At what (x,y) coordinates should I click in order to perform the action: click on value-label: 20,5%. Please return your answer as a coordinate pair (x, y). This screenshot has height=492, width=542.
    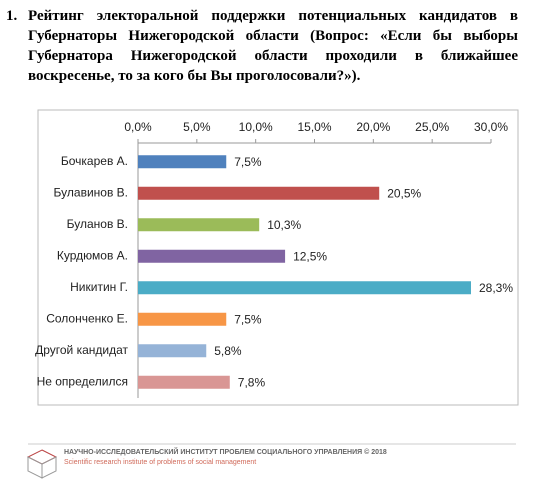
    Looking at the image, I should click on (404, 193).